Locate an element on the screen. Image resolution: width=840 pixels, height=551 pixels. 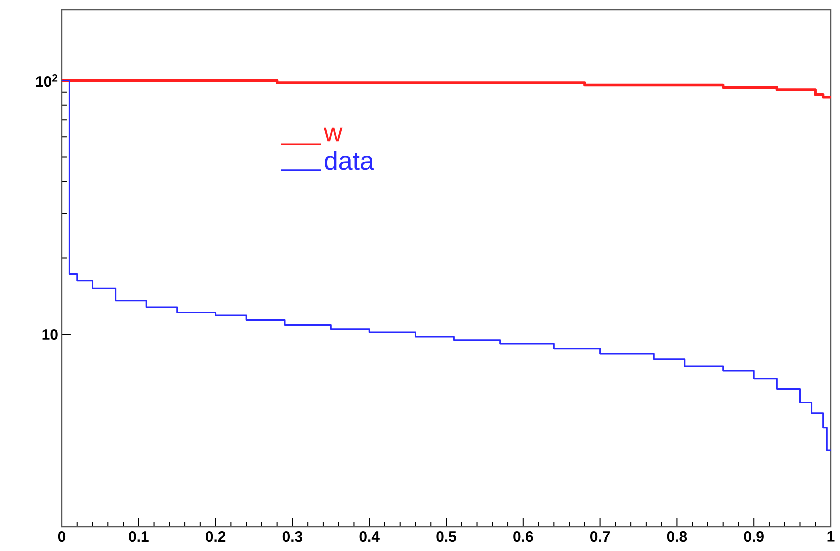
x-tick-label: 0.4 is located at coordinates (370, 537).